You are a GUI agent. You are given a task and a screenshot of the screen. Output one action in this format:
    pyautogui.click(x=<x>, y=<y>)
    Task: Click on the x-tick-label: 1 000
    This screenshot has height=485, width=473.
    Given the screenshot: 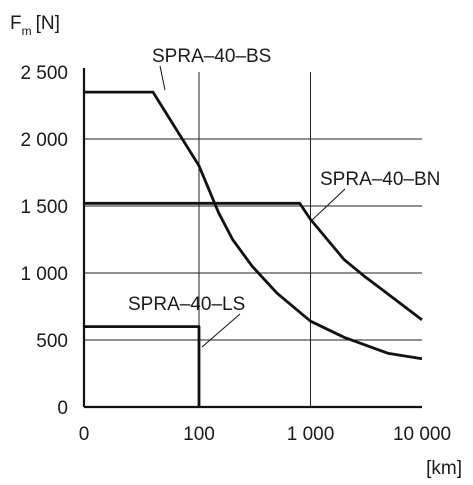 What is the action you would take?
    pyautogui.click(x=311, y=434)
    